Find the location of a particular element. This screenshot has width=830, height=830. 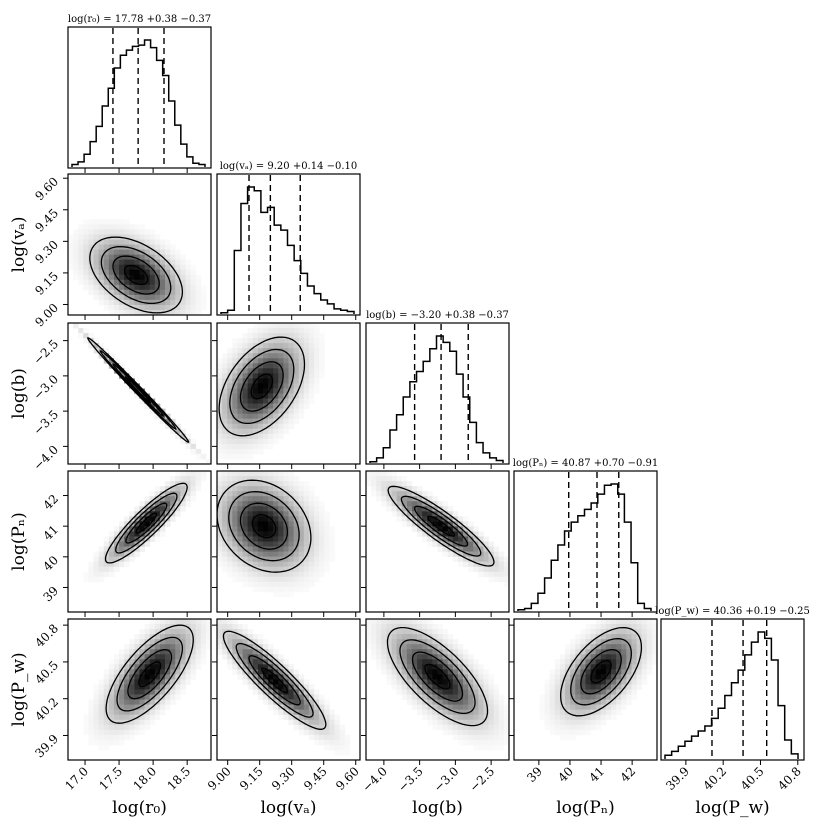

panel-title-3: log(Pₙ) = 40.87 +0.70 −0.91 is located at coordinates (586, 463).